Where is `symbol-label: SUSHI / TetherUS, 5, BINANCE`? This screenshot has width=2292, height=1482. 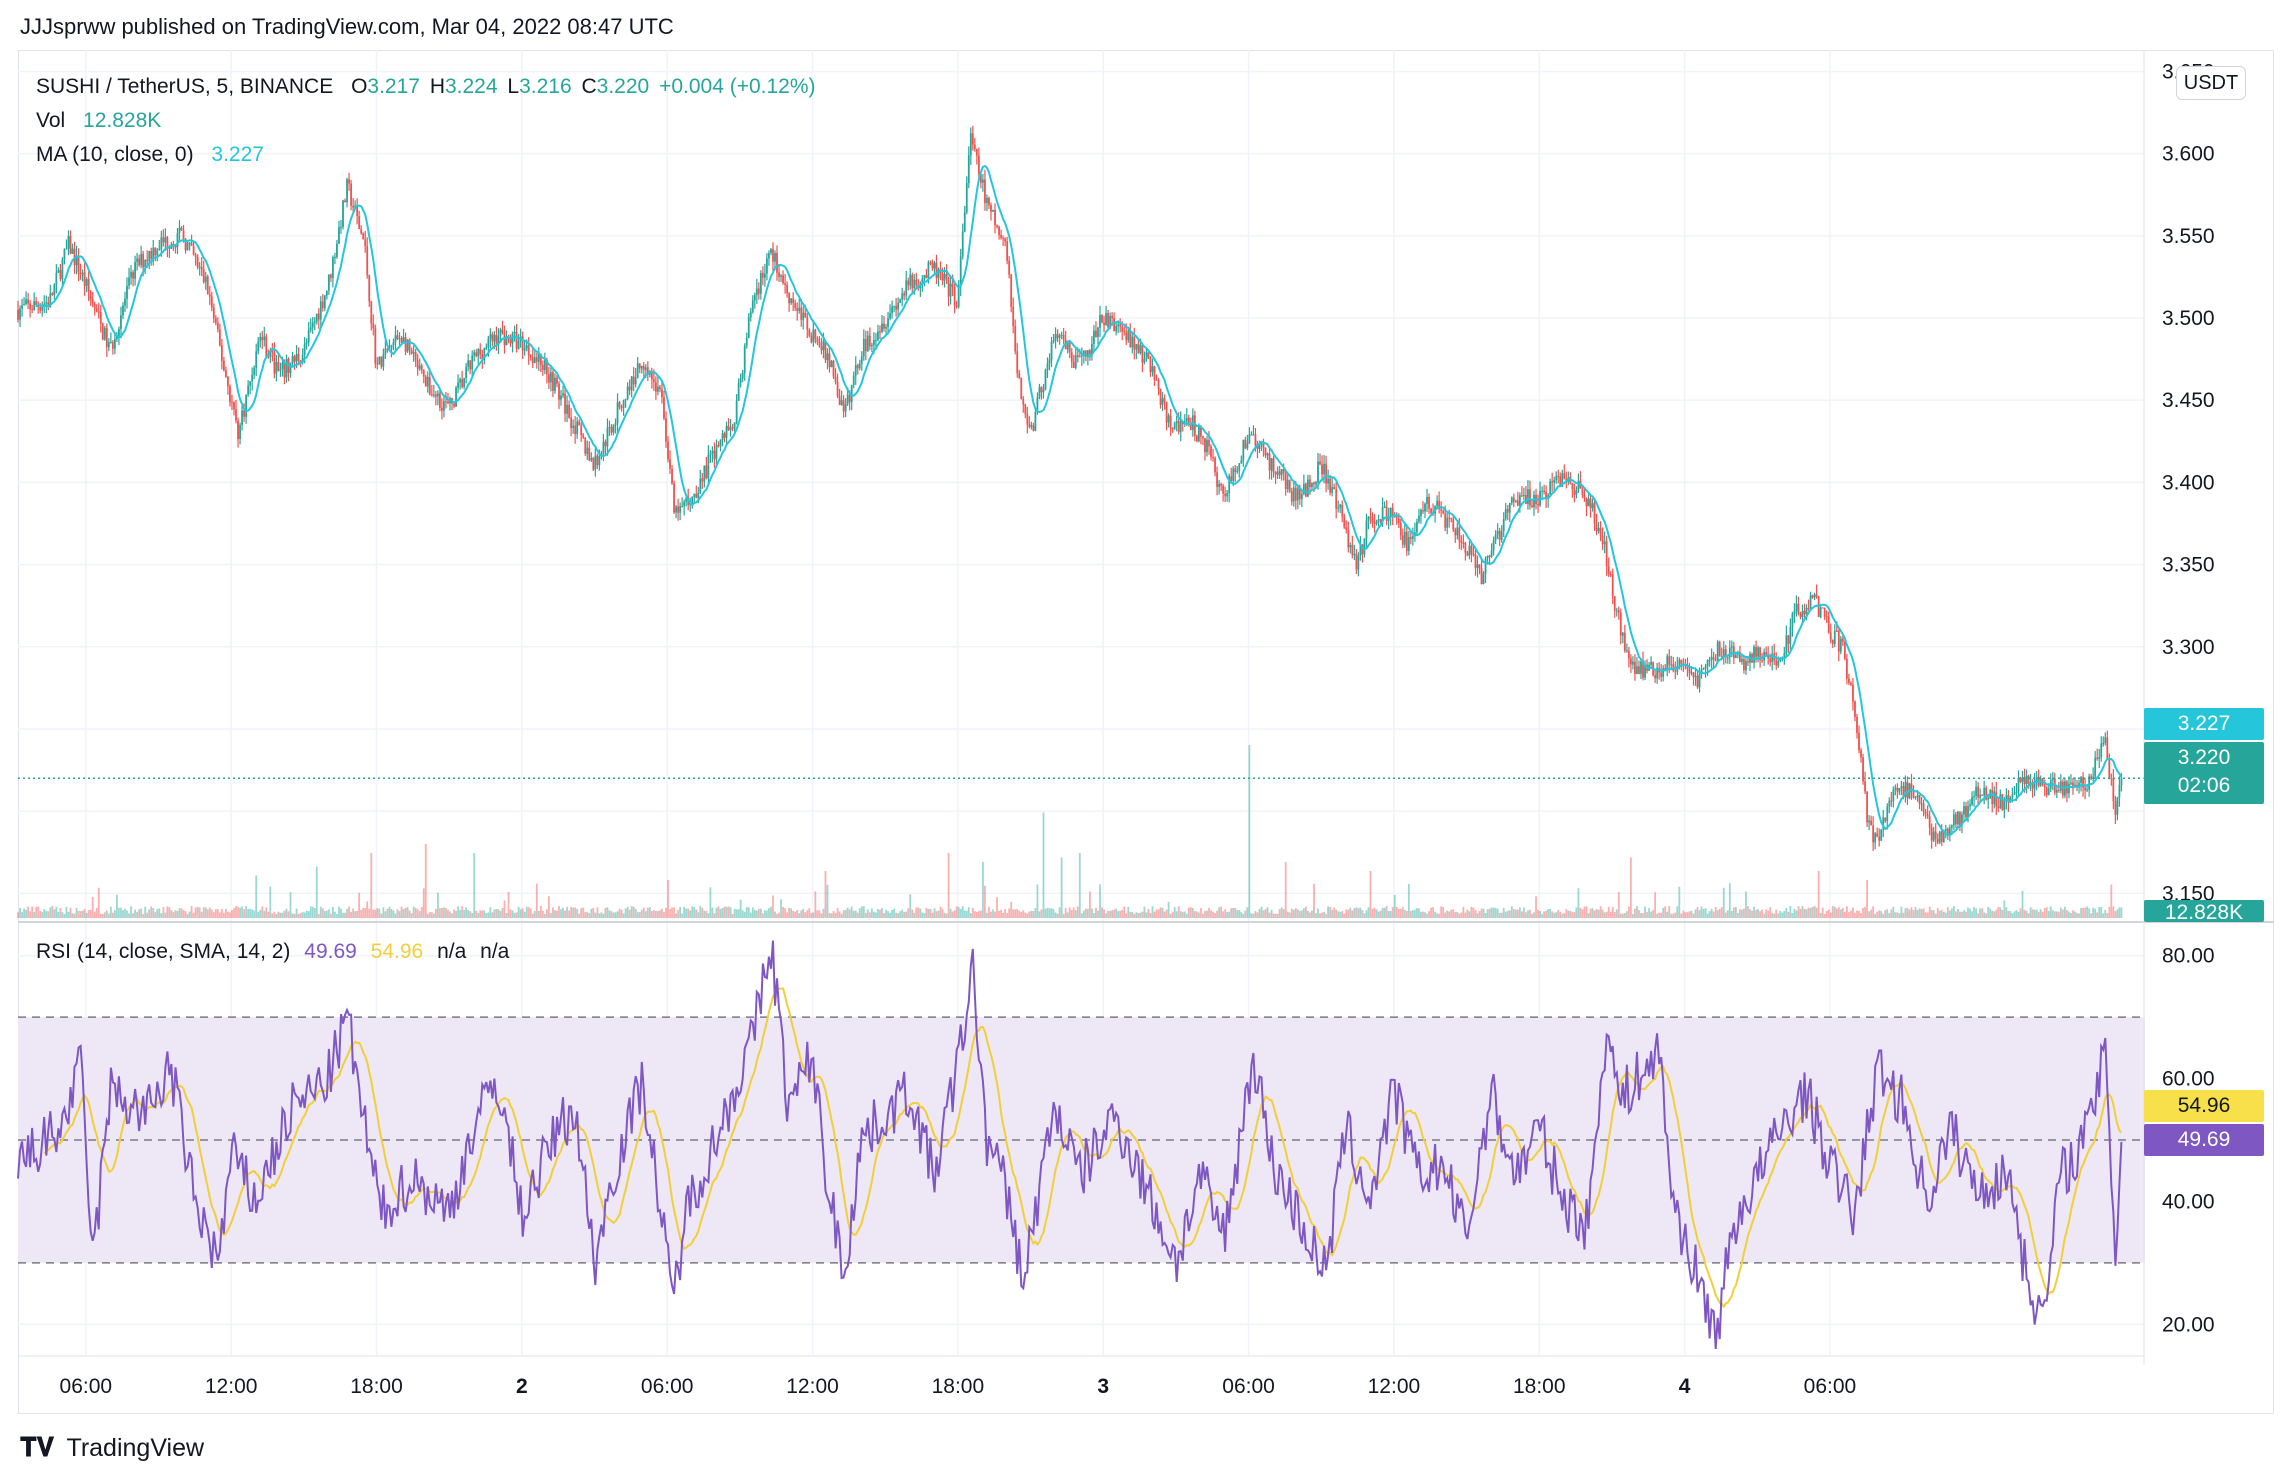
symbol-label: SUSHI / TetherUS, 5, BINANCE is located at coordinates (185, 86).